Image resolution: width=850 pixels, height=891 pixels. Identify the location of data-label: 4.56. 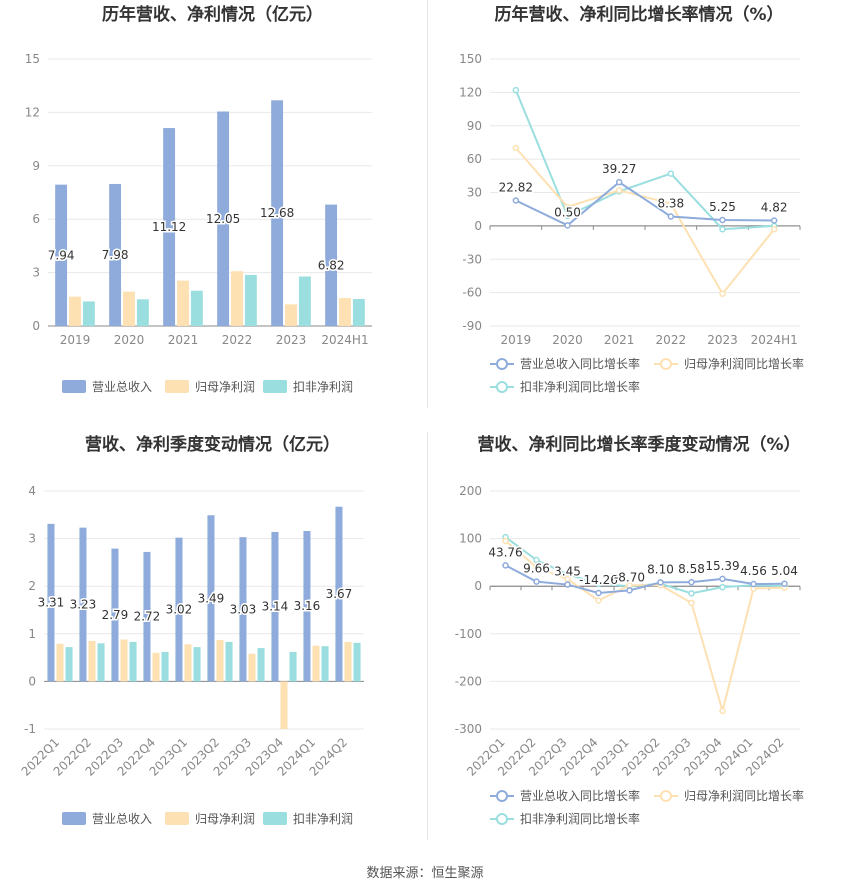
(753, 571).